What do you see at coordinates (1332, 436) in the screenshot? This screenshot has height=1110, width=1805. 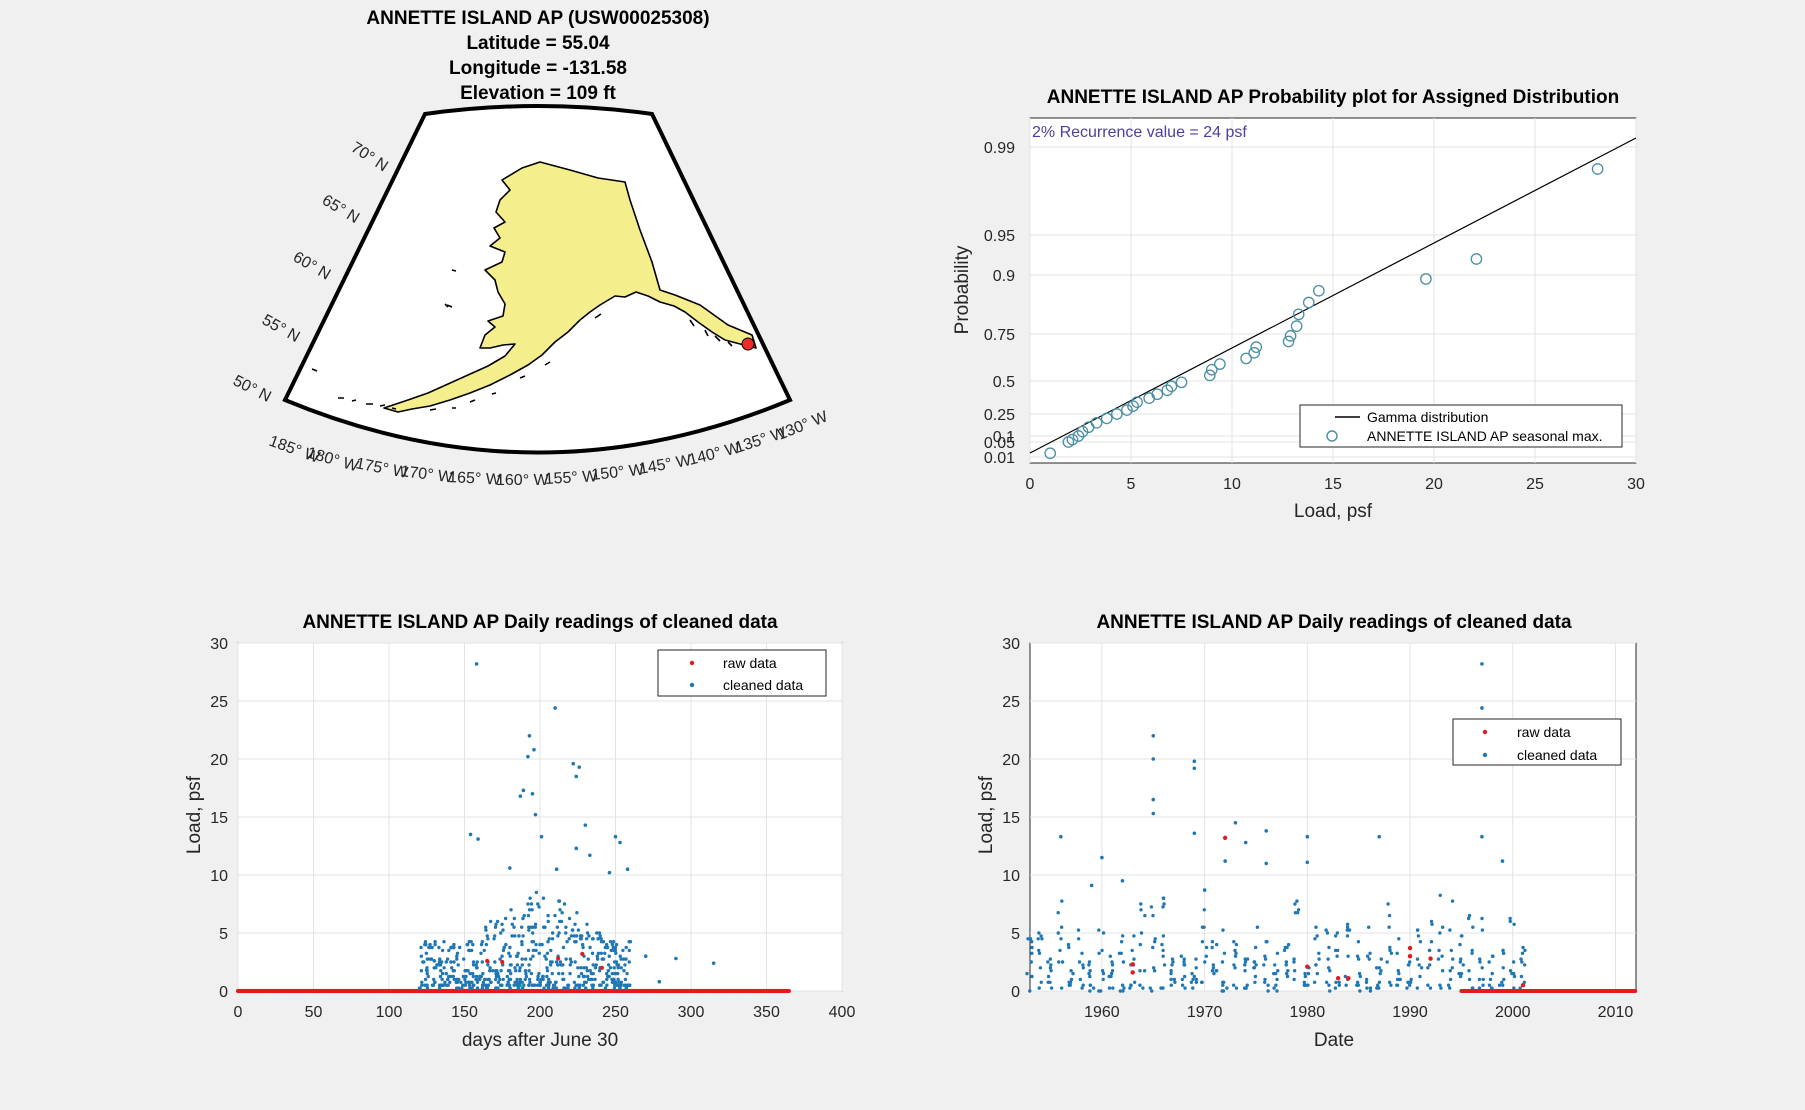 I see `legend-seasonal-marker` at bounding box center [1332, 436].